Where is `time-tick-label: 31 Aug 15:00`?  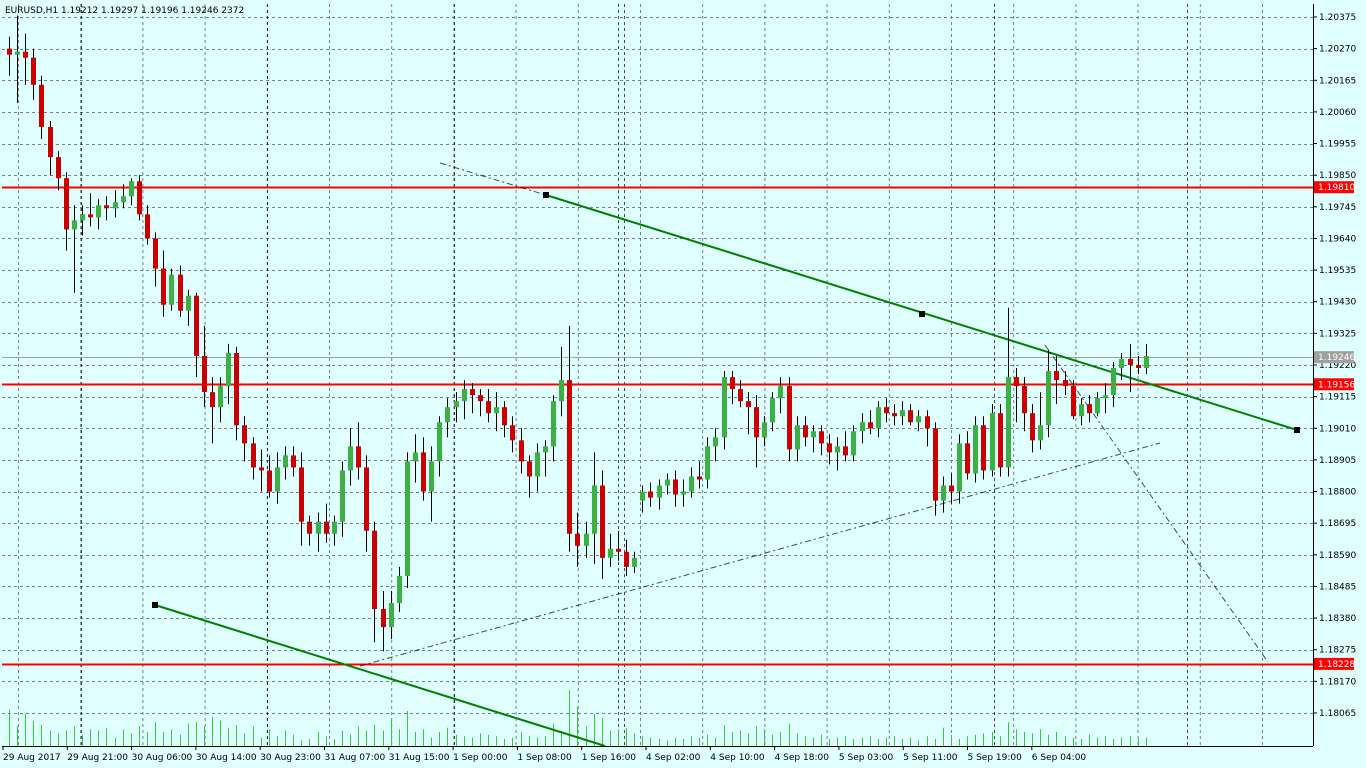 time-tick-label: 31 Aug 15:00 is located at coordinates (419, 758).